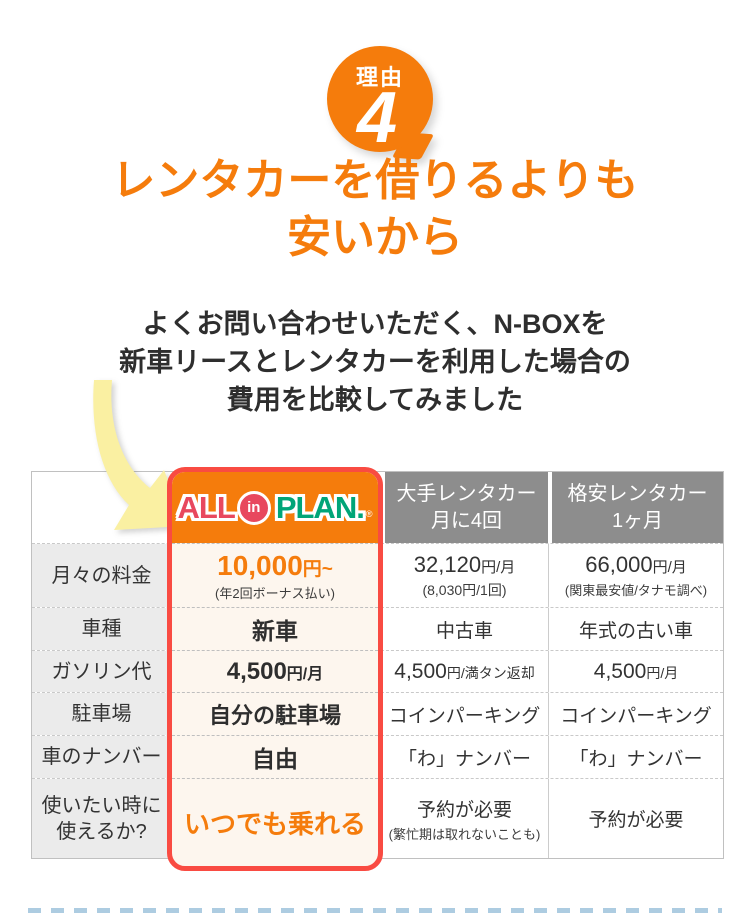 The height and width of the screenshot is (917, 750). What do you see at coordinates (101, 671) in the screenshot?
I see `row-label: ガソリン代` at bounding box center [101, 671].